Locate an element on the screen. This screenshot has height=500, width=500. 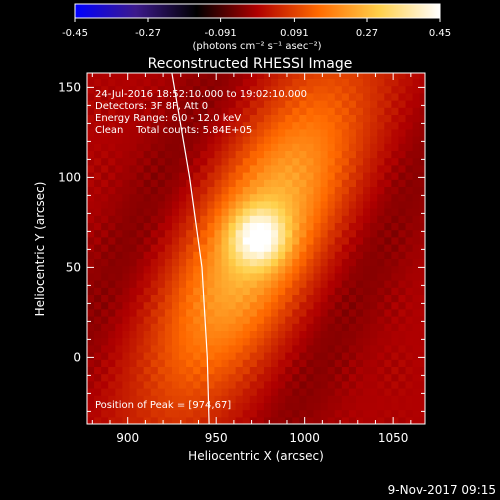
colorbar-ticks: -0.45 -0.27 -0.091 0.091 0.27 0.45 is located at coordinates (256, 28).